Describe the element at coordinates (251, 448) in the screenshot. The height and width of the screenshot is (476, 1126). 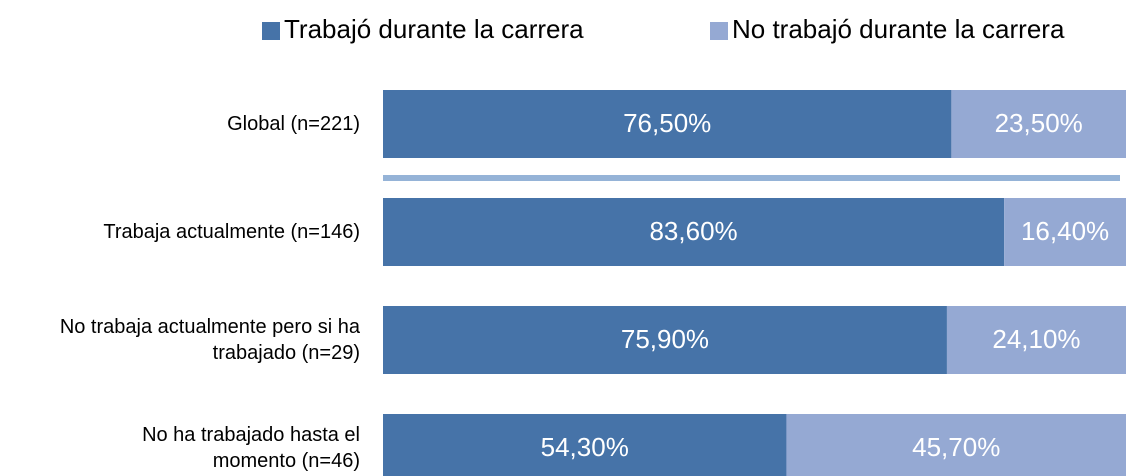
I see `category-label: No ha trabajado hasta el momento (n=46)` at that location.